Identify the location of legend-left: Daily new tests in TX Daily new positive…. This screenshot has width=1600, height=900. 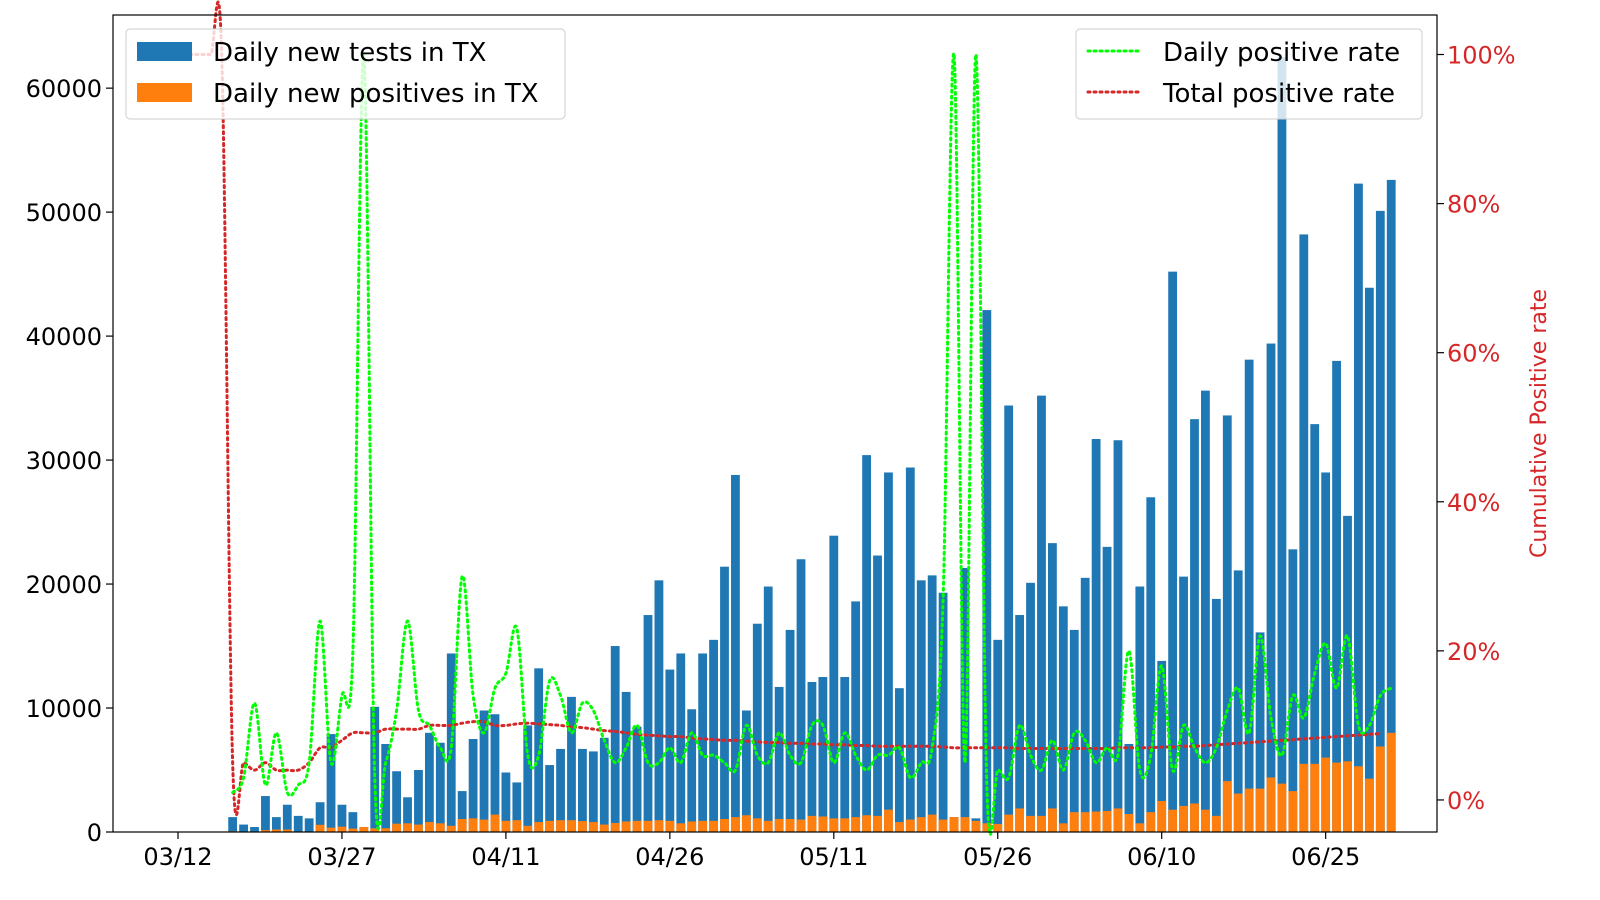
(345, 74).